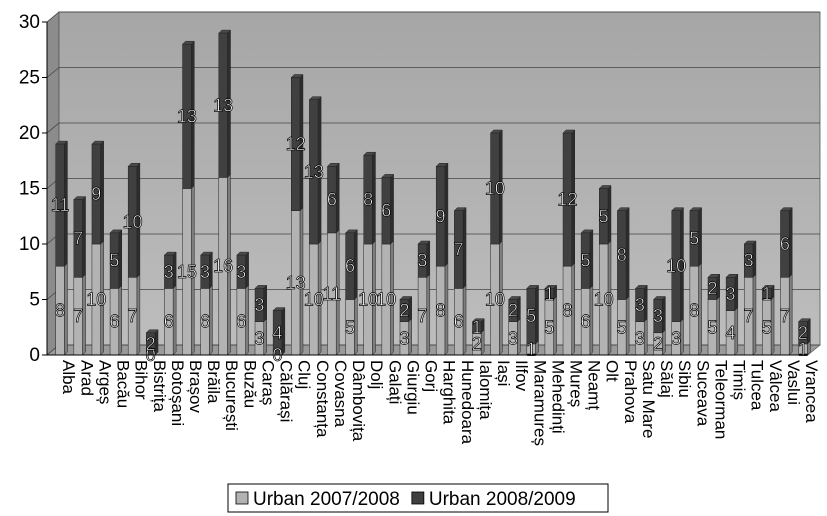  What do you see at coordinates (485, 390) in the screenshot?
I see `x-tick-label: Ialomița` at bounding box center [485, 390].